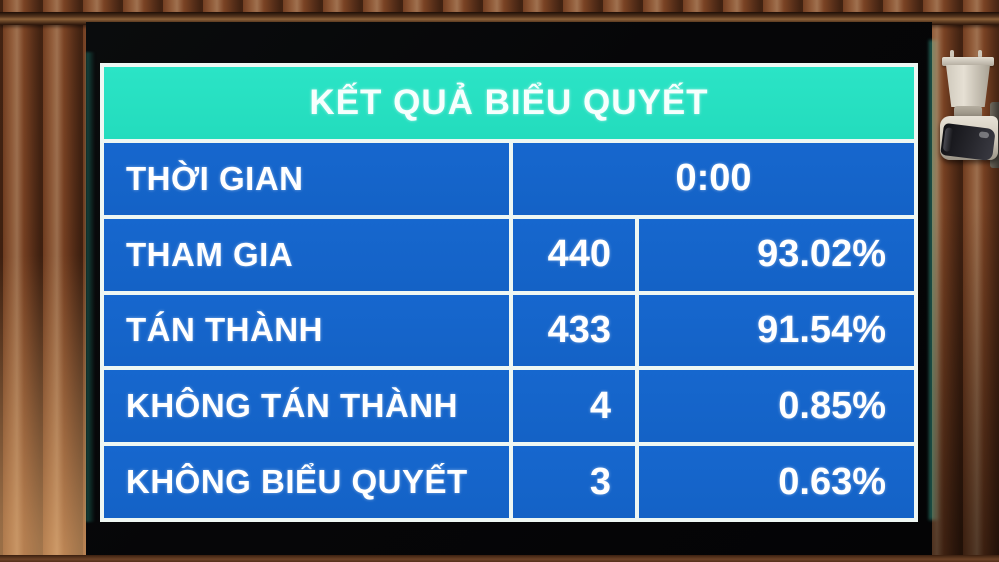  Describe the element at coordinates (968, 86) in the screenshot. I see `camera-mount-arm` at that location.